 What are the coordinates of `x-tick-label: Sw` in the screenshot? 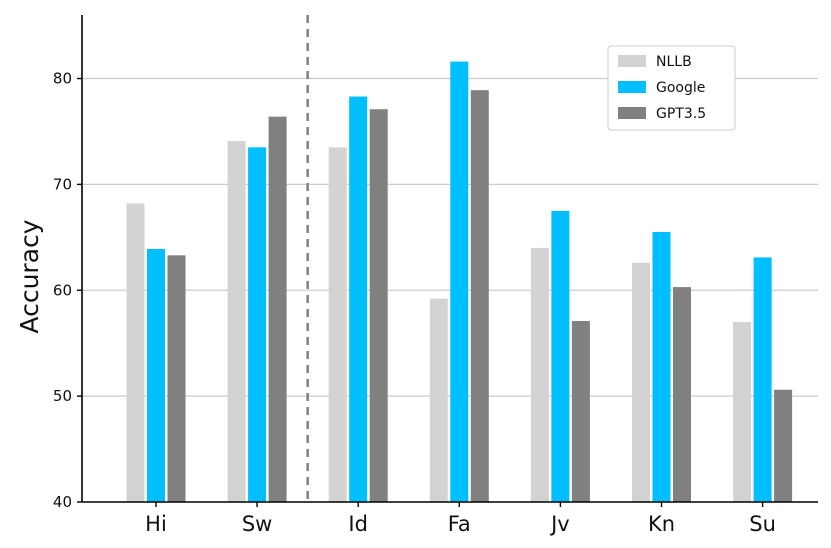 It's located at (257, 524).